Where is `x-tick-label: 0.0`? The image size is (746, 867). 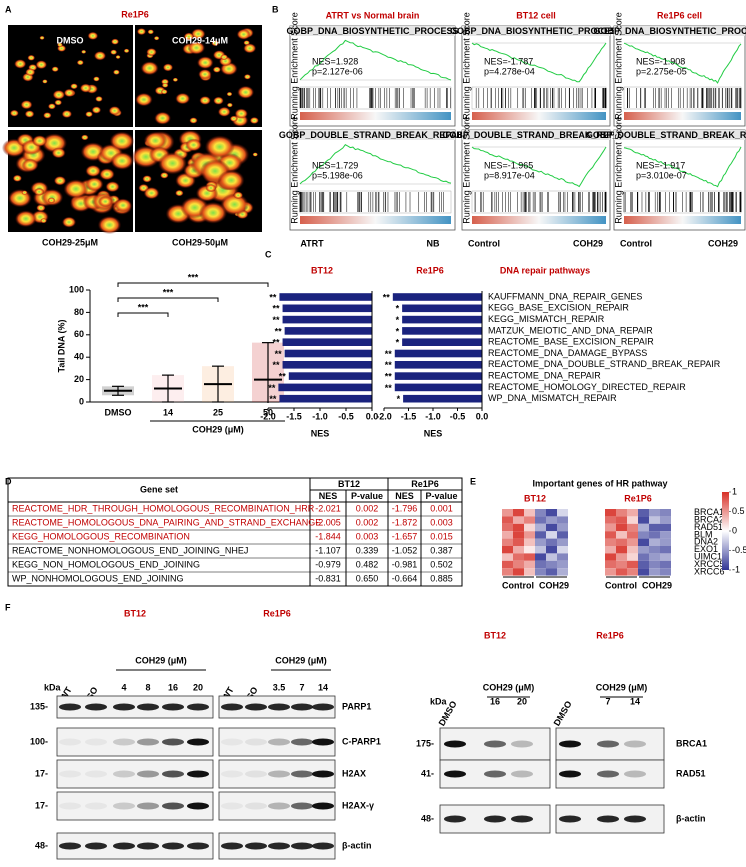
x-tick-label: 0.0 is located at coordinates (482, 416).